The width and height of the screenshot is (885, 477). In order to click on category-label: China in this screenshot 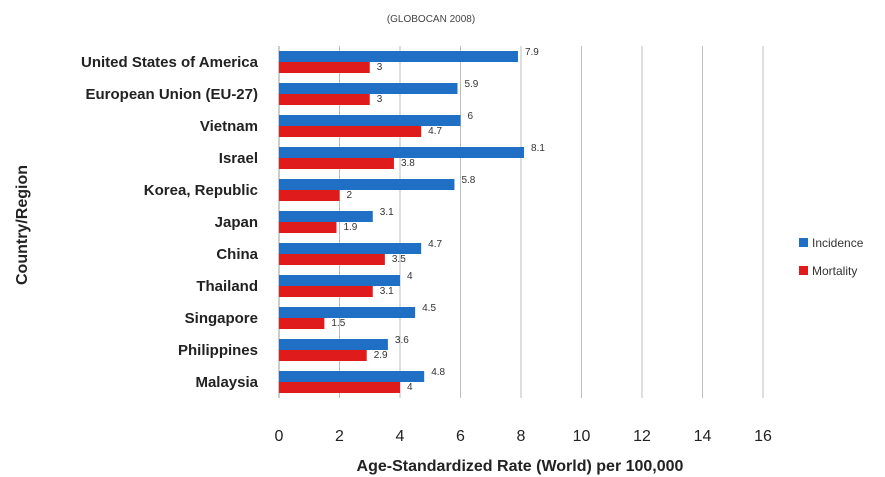, I will do `click(237, 254)`.